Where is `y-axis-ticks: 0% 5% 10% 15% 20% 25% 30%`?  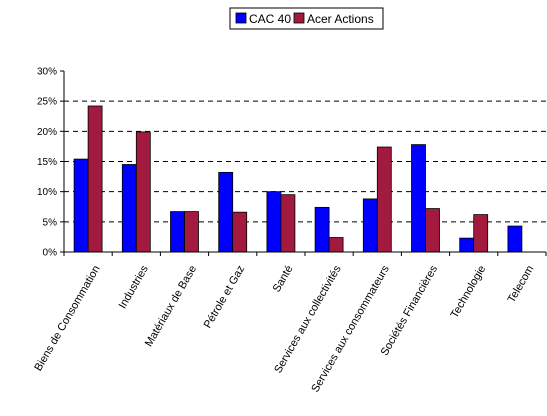 y-axis-ticks: 0% 5% 10% 15% 20% 25% 30% is located at coordinates (50, 163).